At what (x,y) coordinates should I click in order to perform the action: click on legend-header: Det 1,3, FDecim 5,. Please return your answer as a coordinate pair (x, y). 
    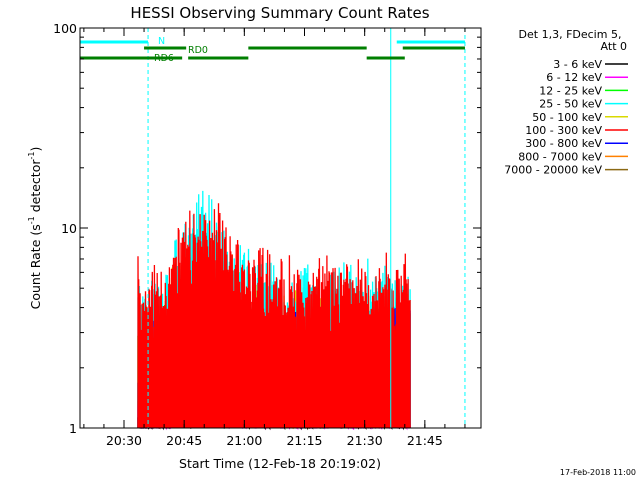
    Looking at the image, I should click on (570, 34).